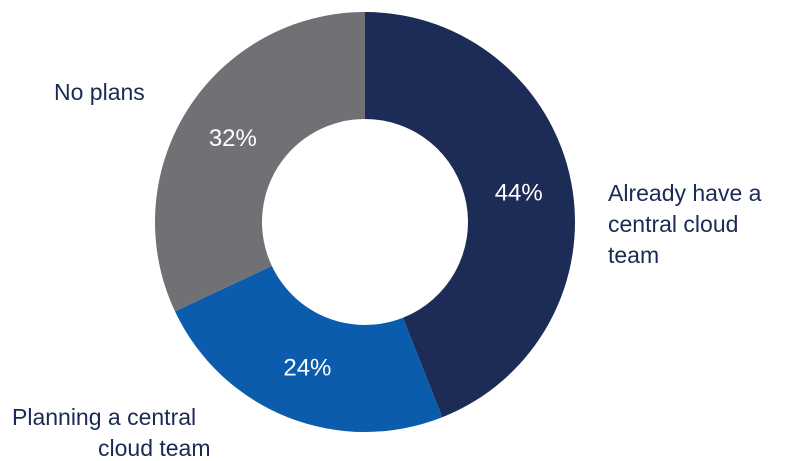 This screenshot has height=461, width=793. Describe the element at coordinates (688, 224) in the screenshot. I see `label-already-have: Already have a central cloud team` at that location.